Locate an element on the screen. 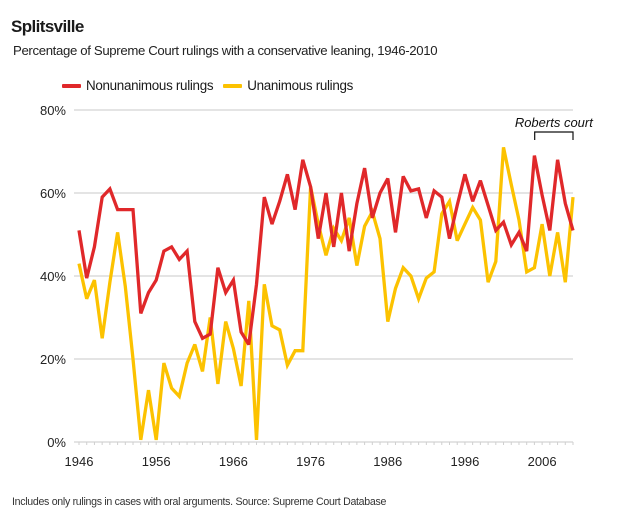 This screenshot has width=630, height=527. legend-swatch-unanimous is located at coordinates (233, 85).